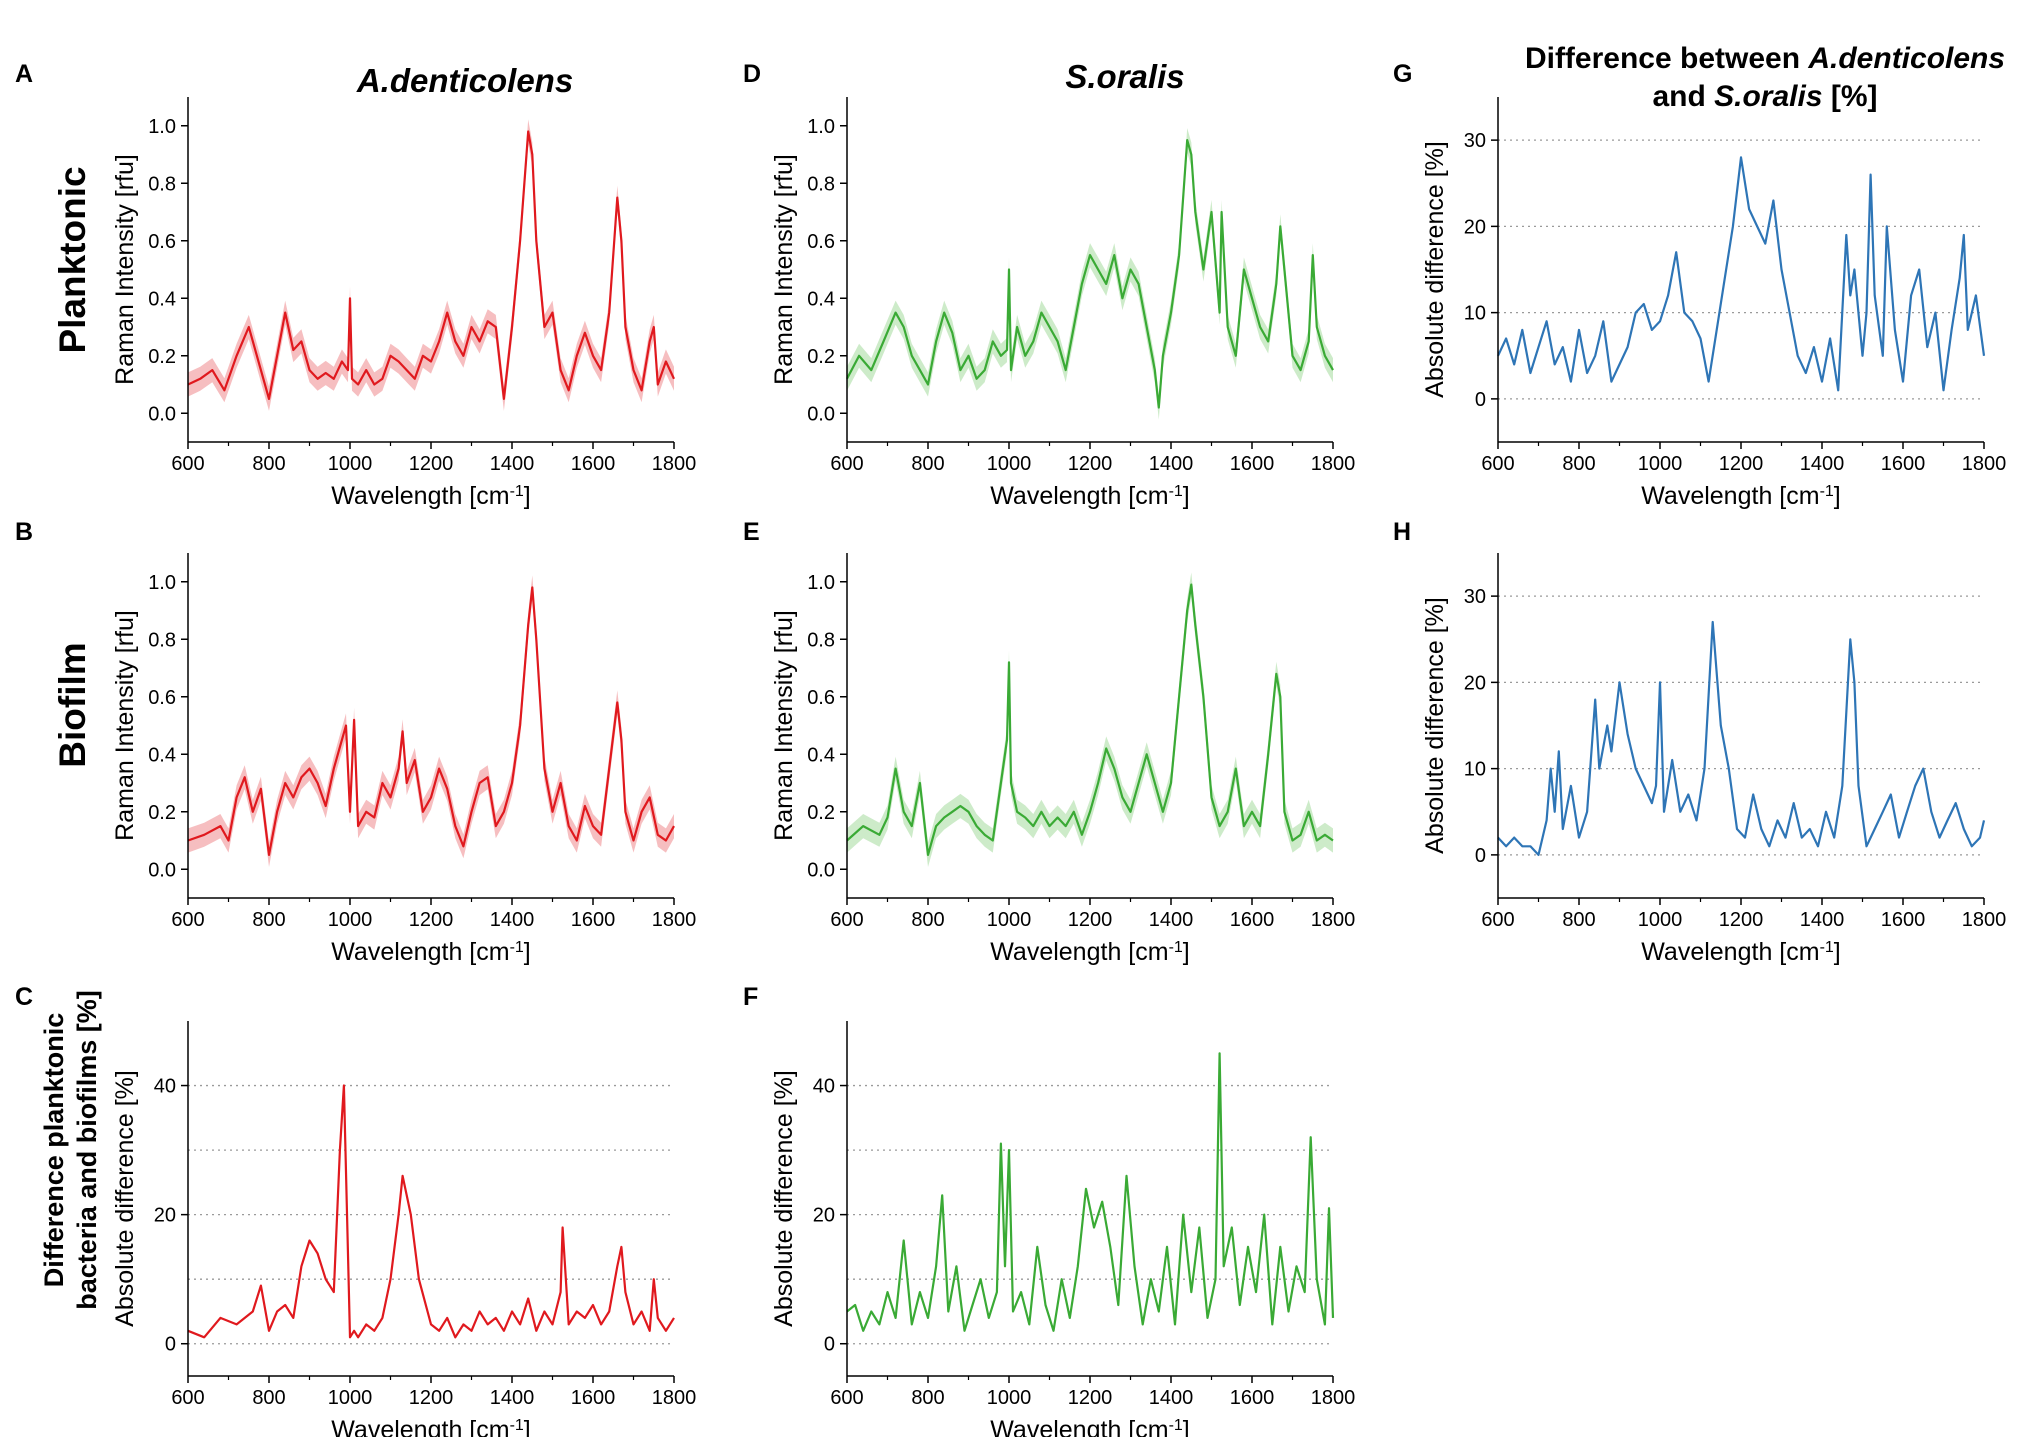 The image size is (2033, 1437). Describe the element at coordinates (517, 1425) in the screenshot. I see `x-axis-title-sup-c: -1` at that location.